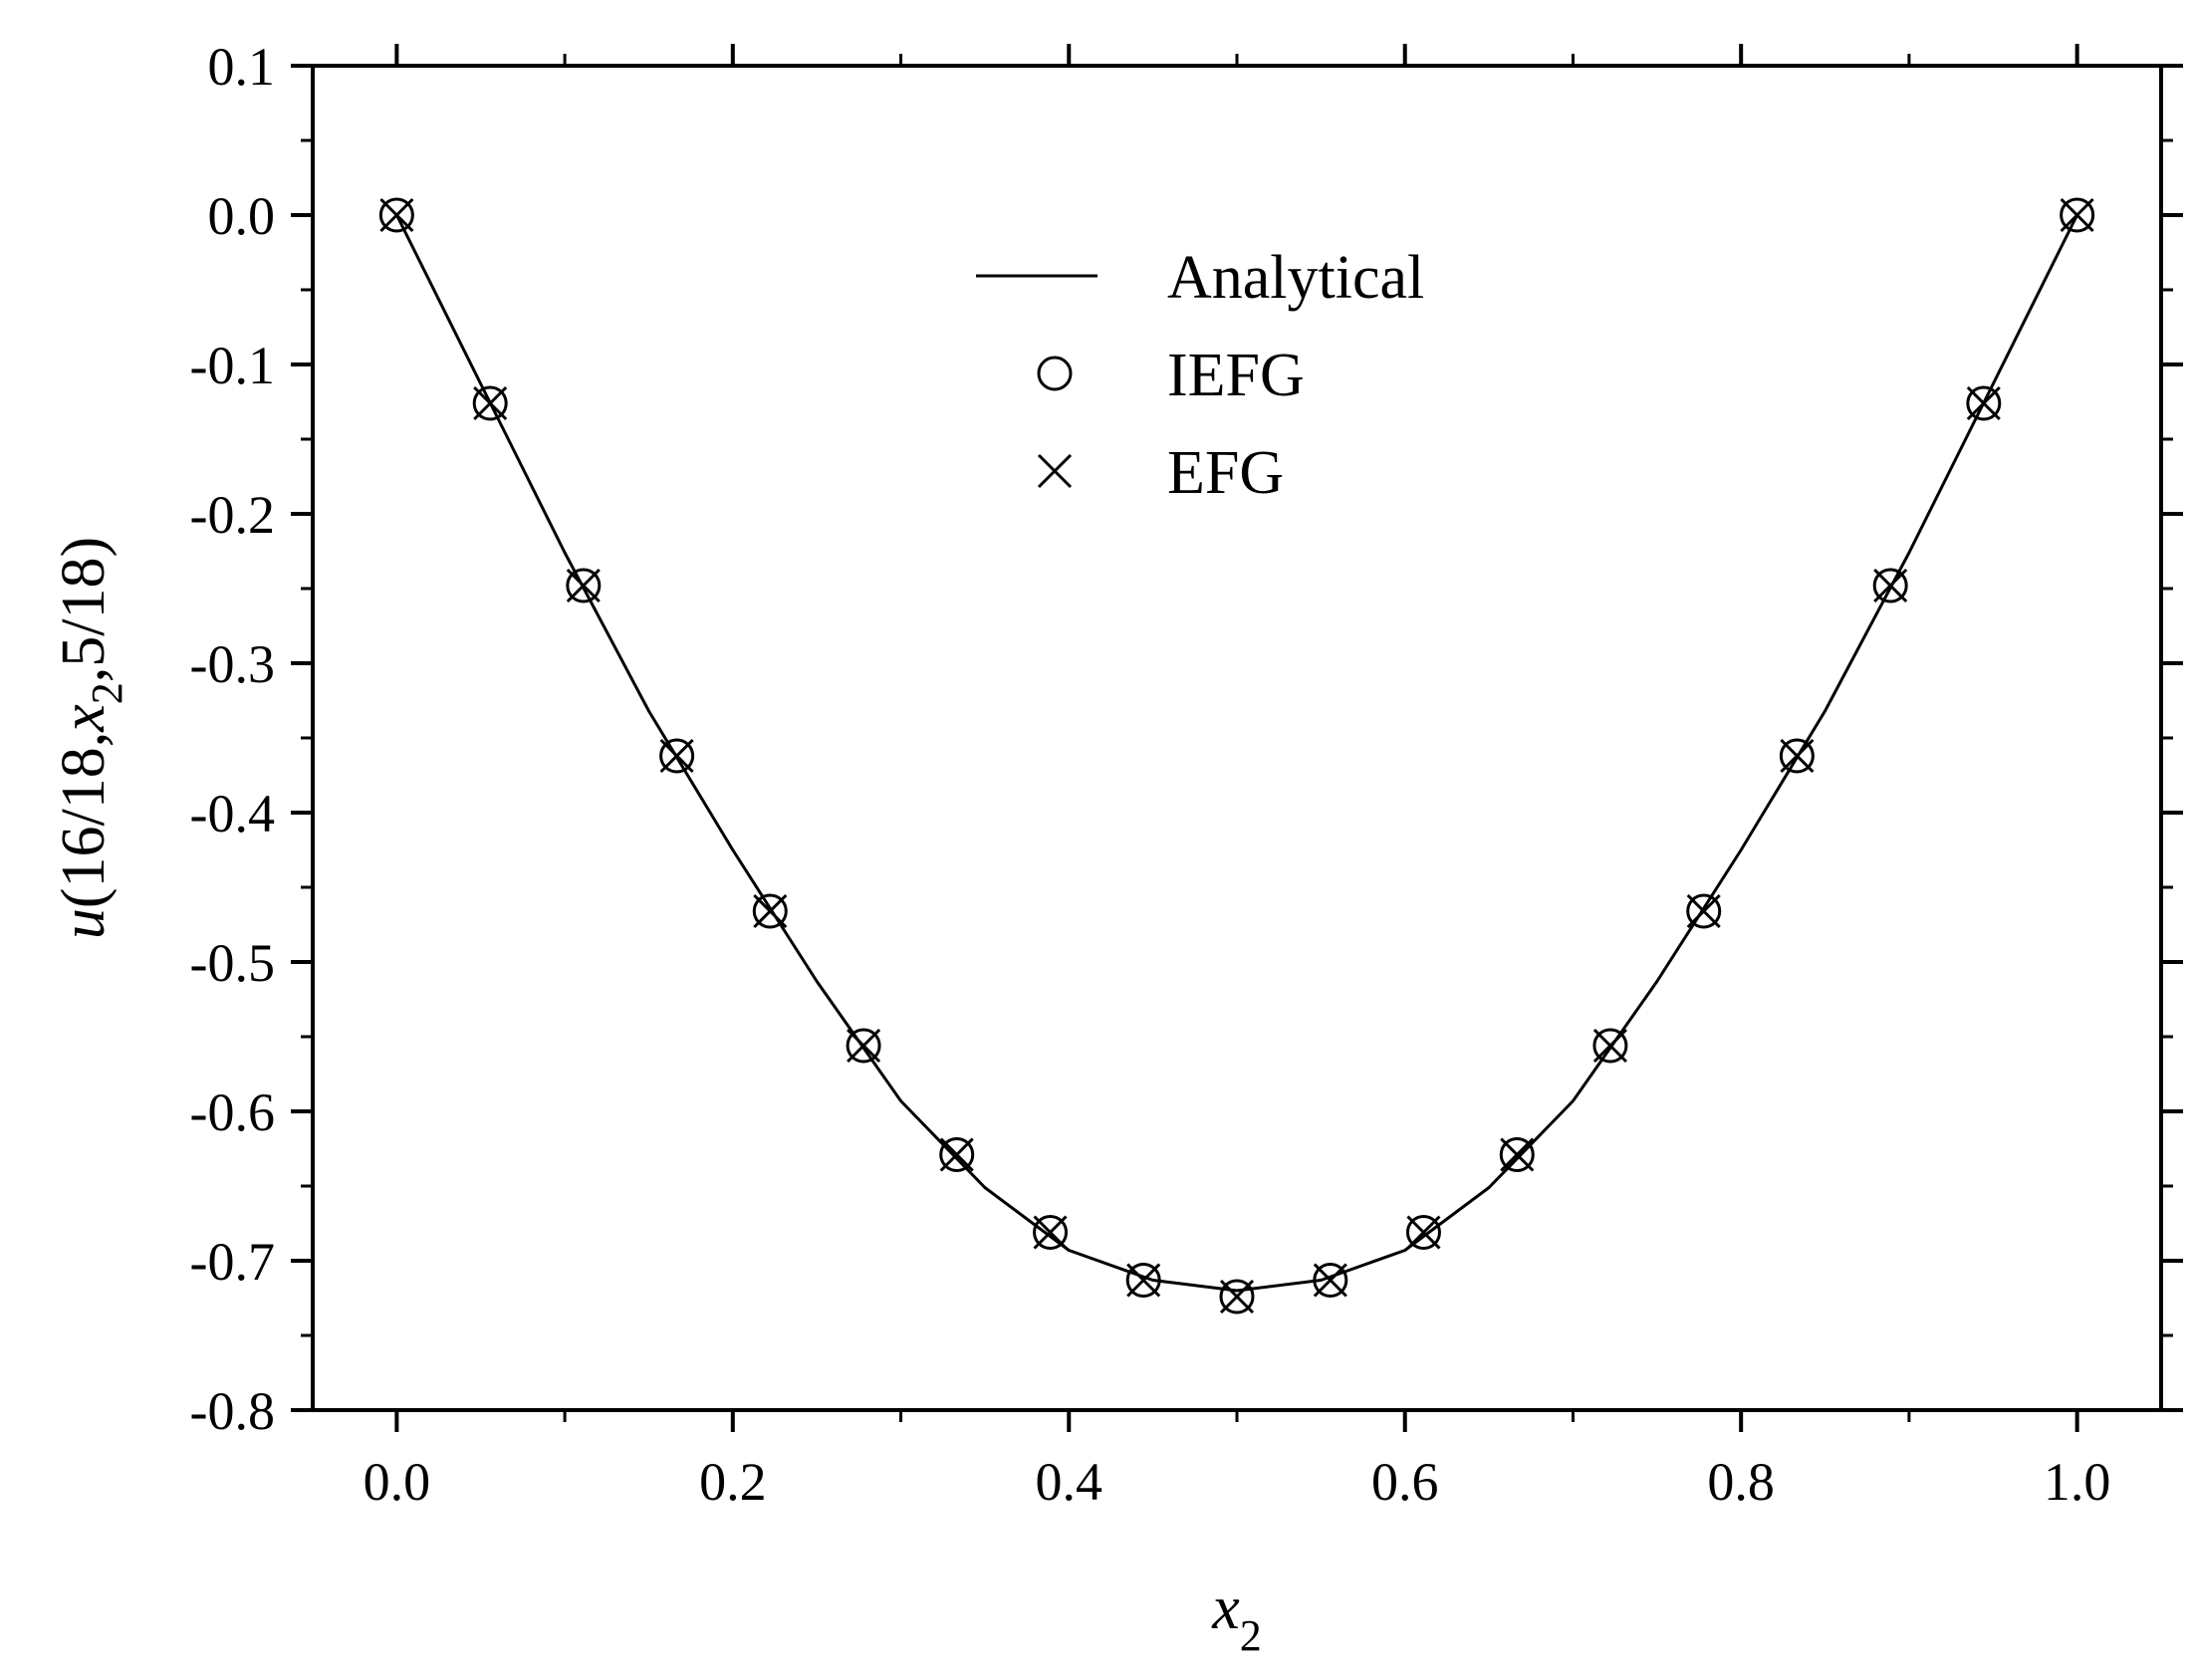 This screenshot has height=1680, width=2194. Describe the element at coordinates (232, 664) in the screenshot. I see `y-tick-label: -0.3` at that location.